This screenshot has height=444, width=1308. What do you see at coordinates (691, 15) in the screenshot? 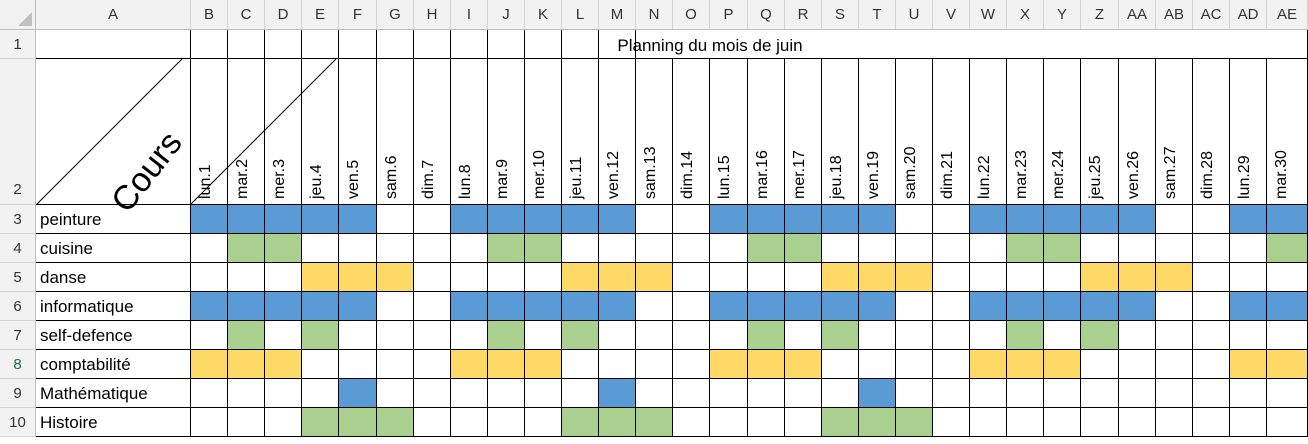
I see `column-header-o: O` at bounding box center [691, 15].